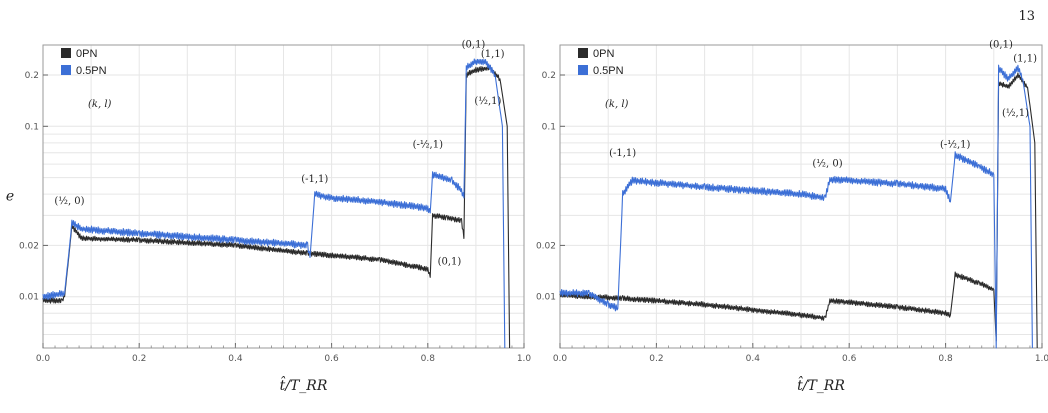  Describe the element at coordinates (1026, 16) in the screenshot. I see `page-number: 13` at that location.